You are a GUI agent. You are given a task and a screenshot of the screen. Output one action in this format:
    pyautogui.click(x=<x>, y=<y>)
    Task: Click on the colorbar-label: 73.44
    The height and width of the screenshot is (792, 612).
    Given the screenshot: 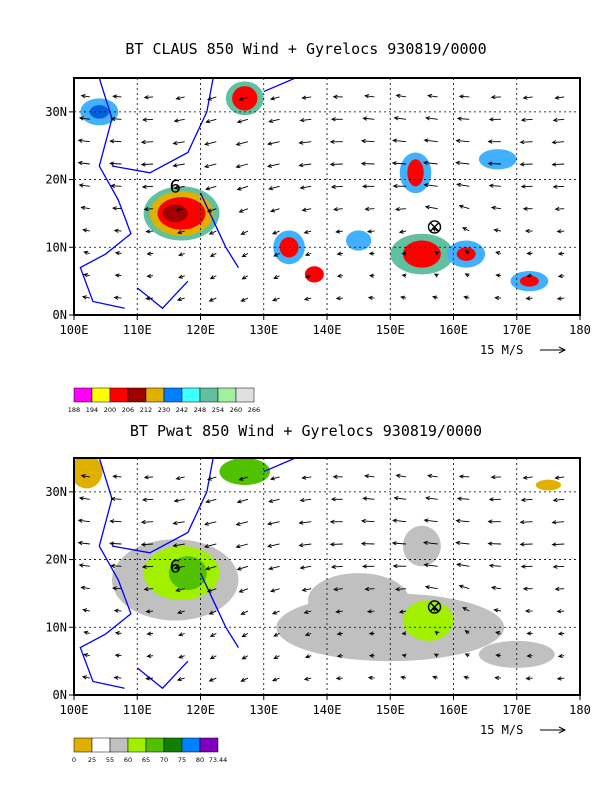 What is the action you would take?
    pyautogui.click(x=218, y=760)
    